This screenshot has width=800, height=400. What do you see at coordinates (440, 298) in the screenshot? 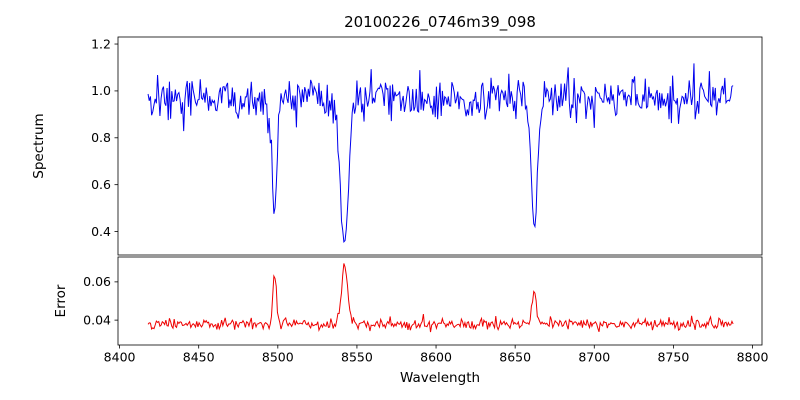
I see `error-line` at bounding box center [440, 298].